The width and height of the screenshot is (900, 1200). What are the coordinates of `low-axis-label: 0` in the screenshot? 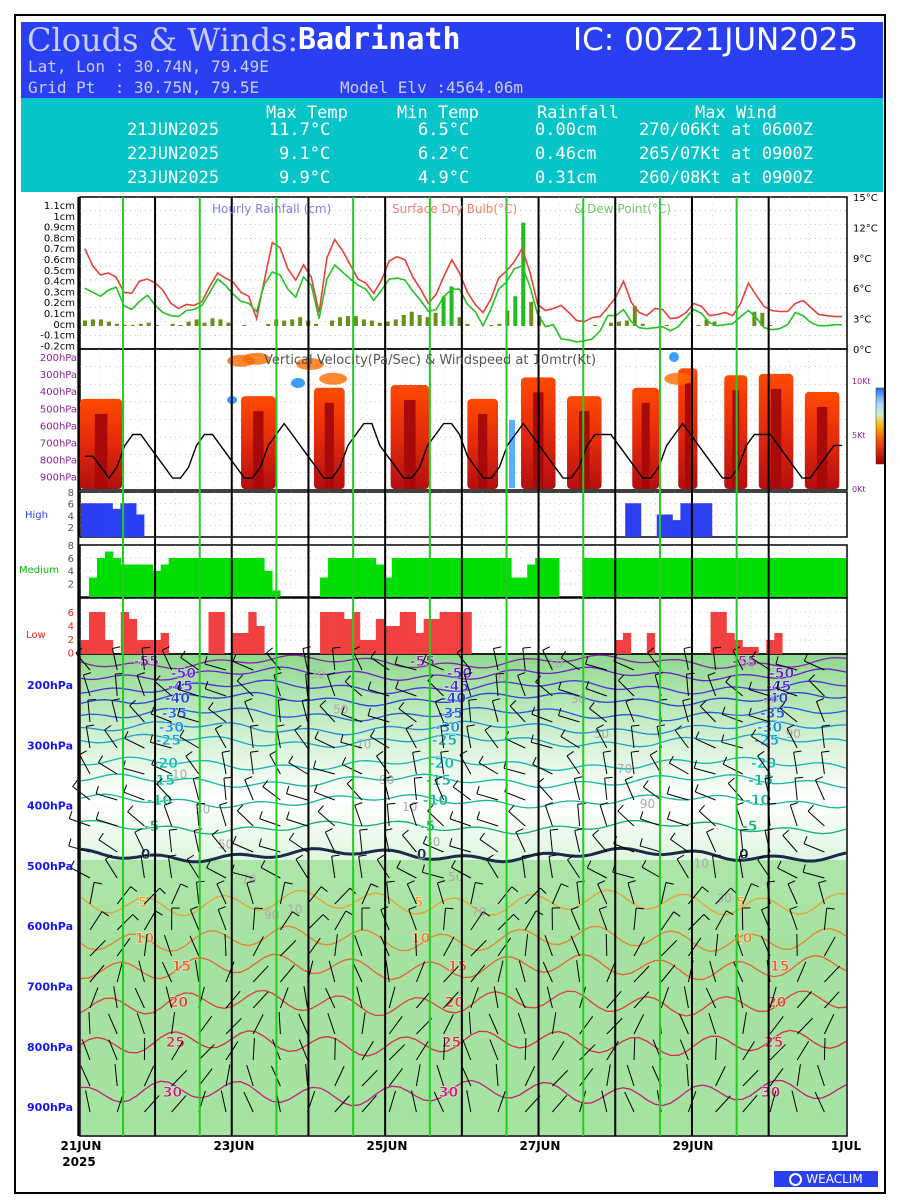 It's located at (71, 654).